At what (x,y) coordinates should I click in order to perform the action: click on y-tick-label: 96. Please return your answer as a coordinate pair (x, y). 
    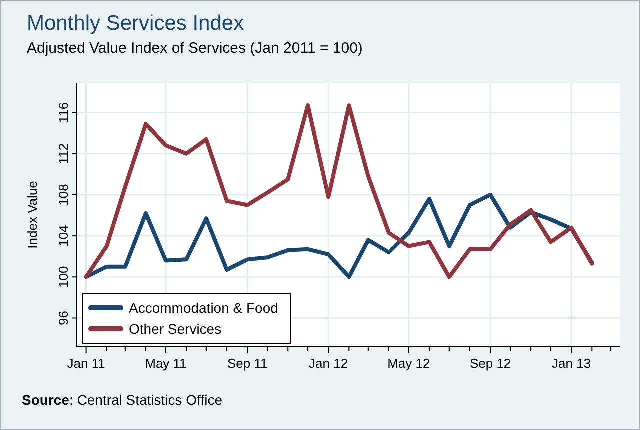
    Looking at the image, I should click on (63, 318).